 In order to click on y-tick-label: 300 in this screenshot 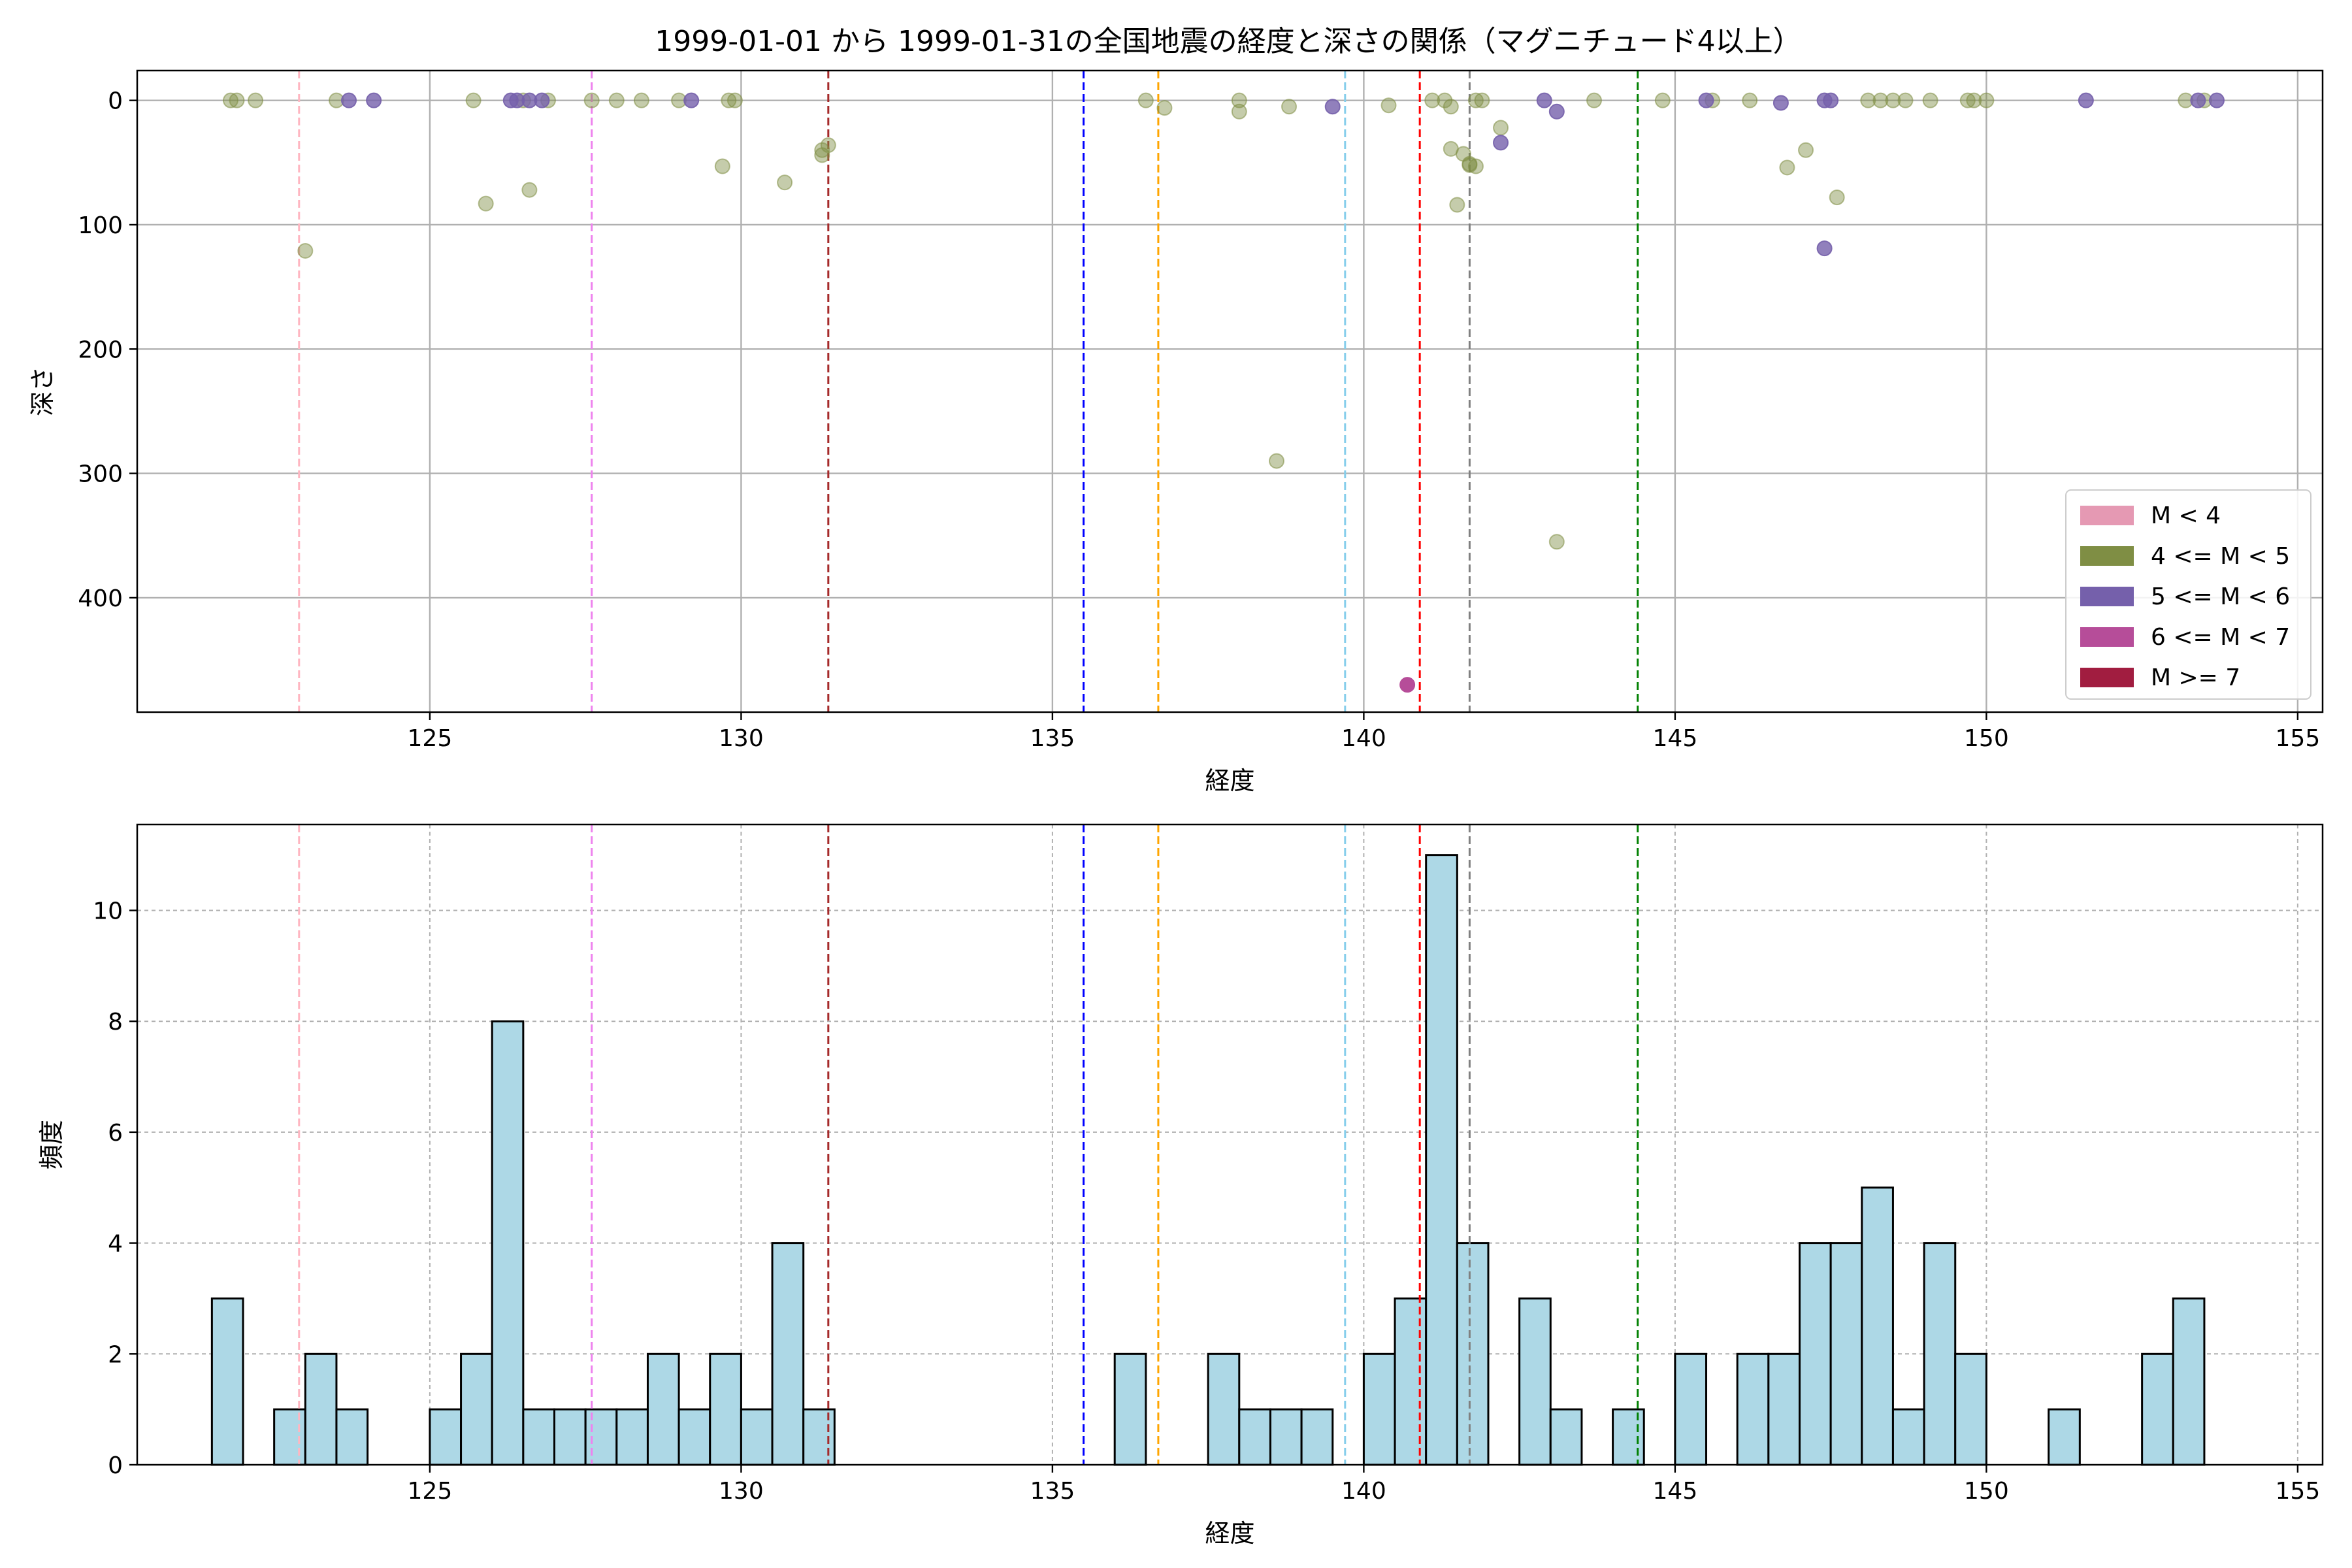, I will do `click(100, 474)`.